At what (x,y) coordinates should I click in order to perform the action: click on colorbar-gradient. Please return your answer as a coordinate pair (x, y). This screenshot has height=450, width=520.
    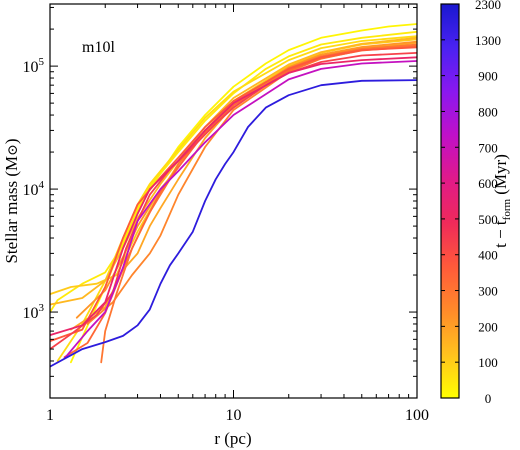
    Looking at the image, I should click on (450, 201).